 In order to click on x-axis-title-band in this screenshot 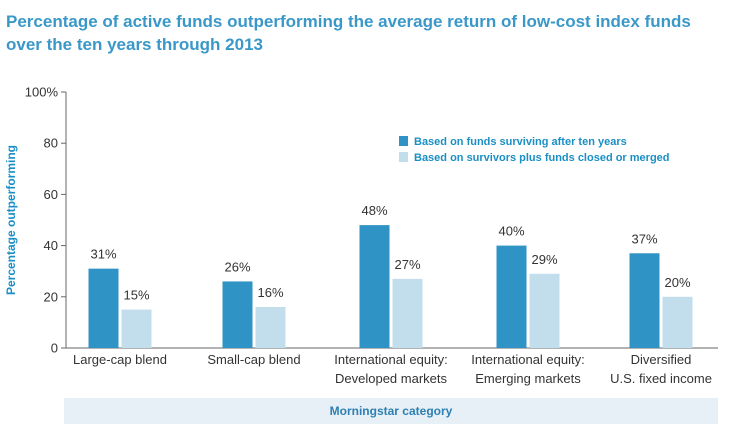, I will do `click(391, 411)`.